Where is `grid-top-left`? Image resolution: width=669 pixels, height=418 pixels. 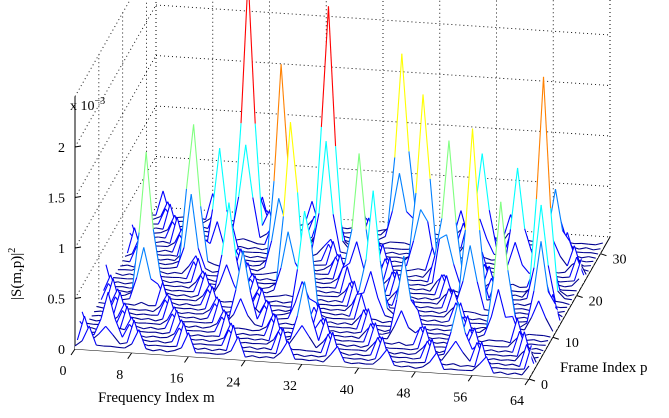 grid-top-left is located at coordinates (102, 48).